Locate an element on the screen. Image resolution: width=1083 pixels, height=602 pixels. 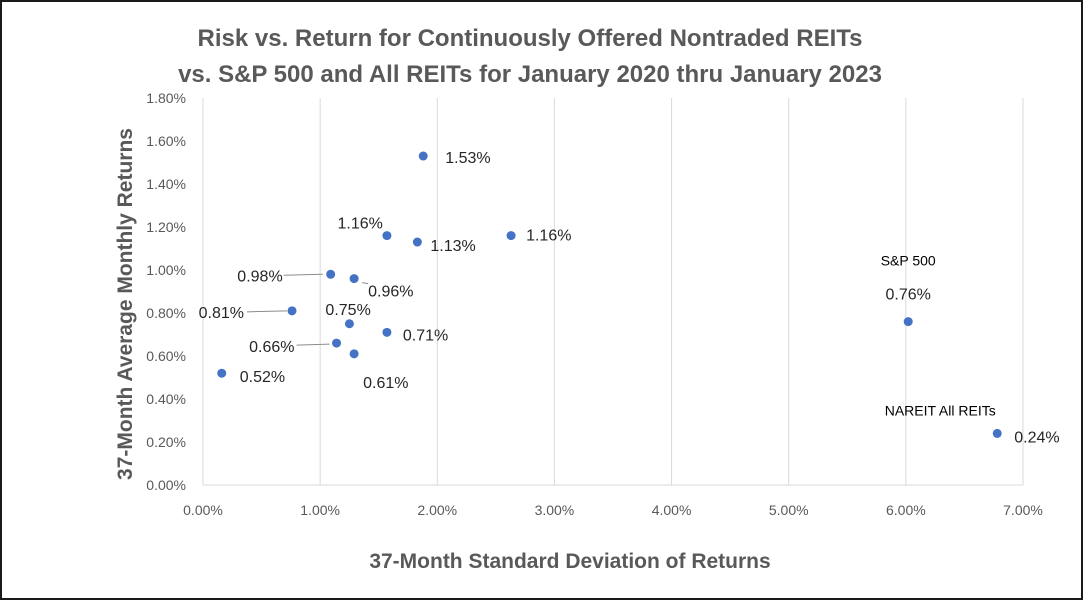
y-tick-label: 1.40% is located at coordinates (166, 184).